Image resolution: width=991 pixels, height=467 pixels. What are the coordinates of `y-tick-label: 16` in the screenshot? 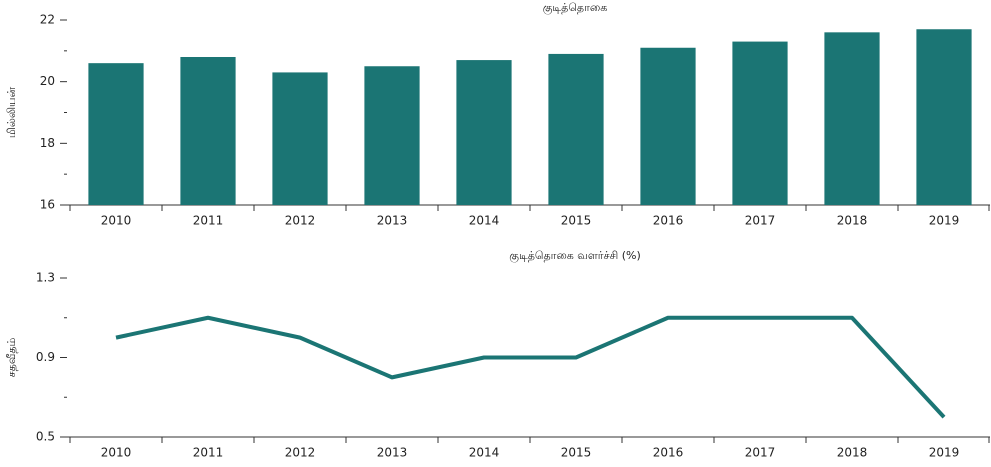 It's located at (47, 205).